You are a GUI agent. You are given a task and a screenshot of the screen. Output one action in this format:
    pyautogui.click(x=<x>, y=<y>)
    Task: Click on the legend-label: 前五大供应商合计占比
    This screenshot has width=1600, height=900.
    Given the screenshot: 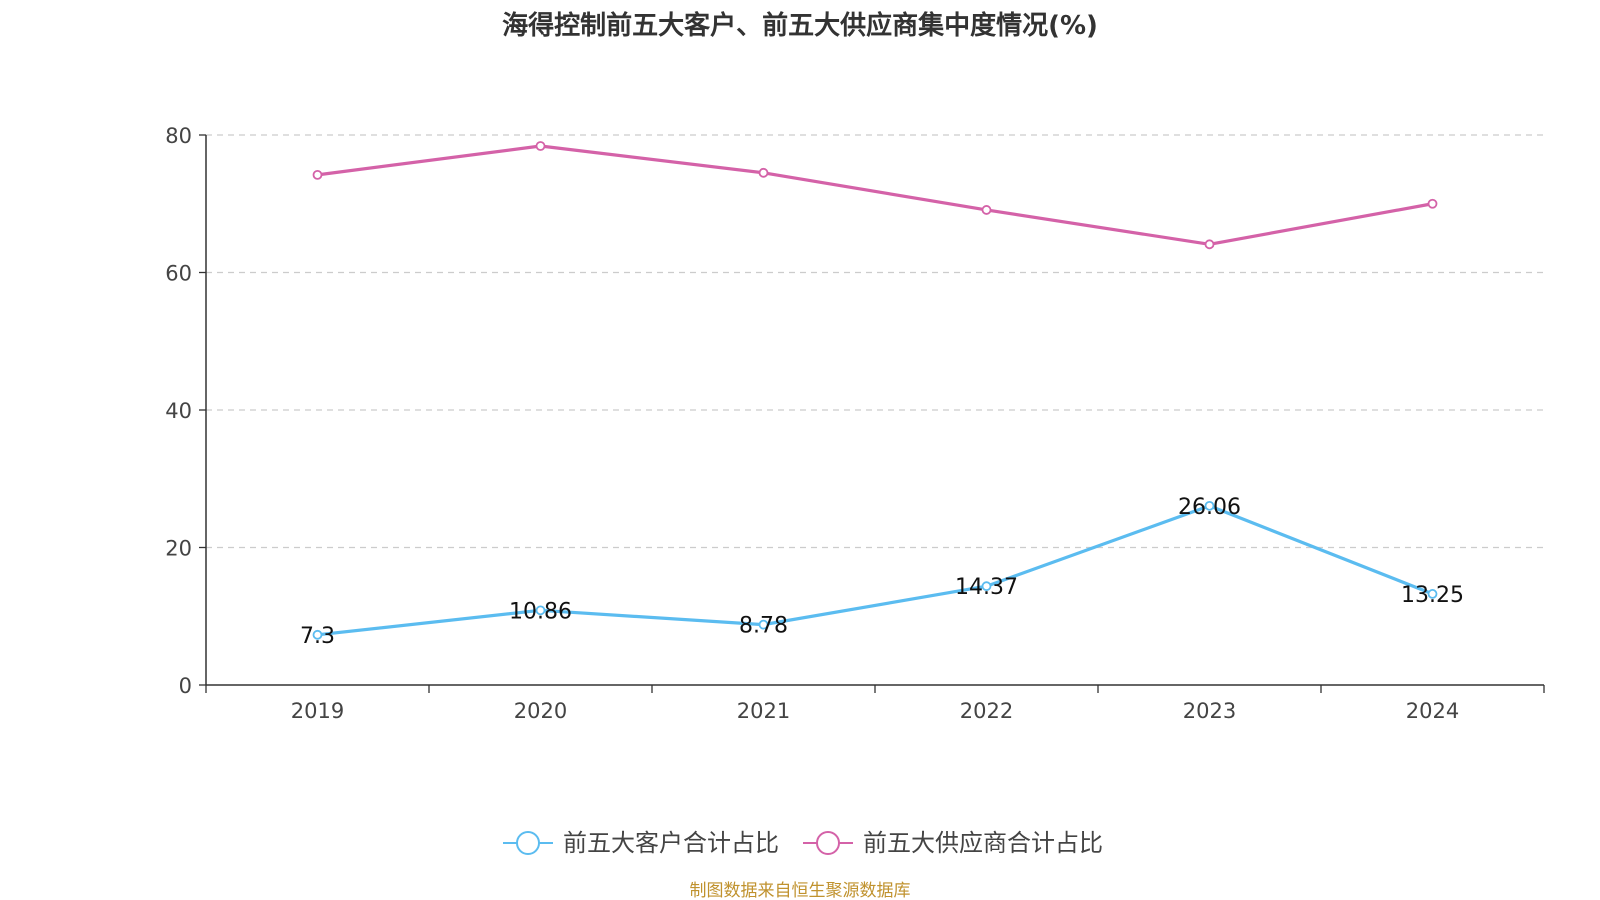 What is the action you would take?
    pyautogui.click(x=983, y=843)
    